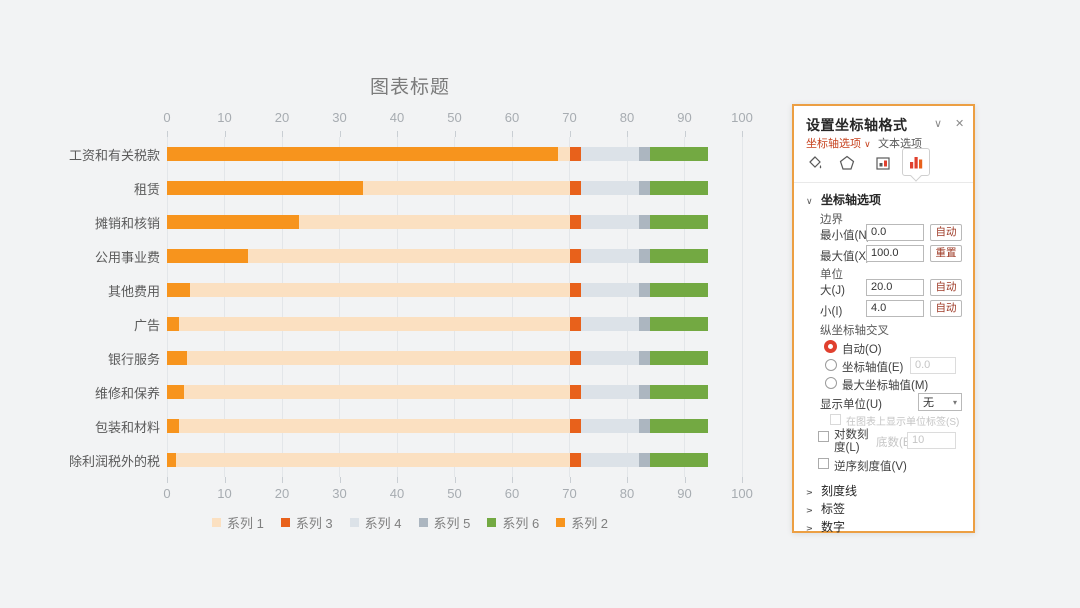 The height and width of the screenshot is (608, 1080). Describe the element at coordinates (960, 124) in the screenshot. I see `panel-close-icon: ✕` at that location.